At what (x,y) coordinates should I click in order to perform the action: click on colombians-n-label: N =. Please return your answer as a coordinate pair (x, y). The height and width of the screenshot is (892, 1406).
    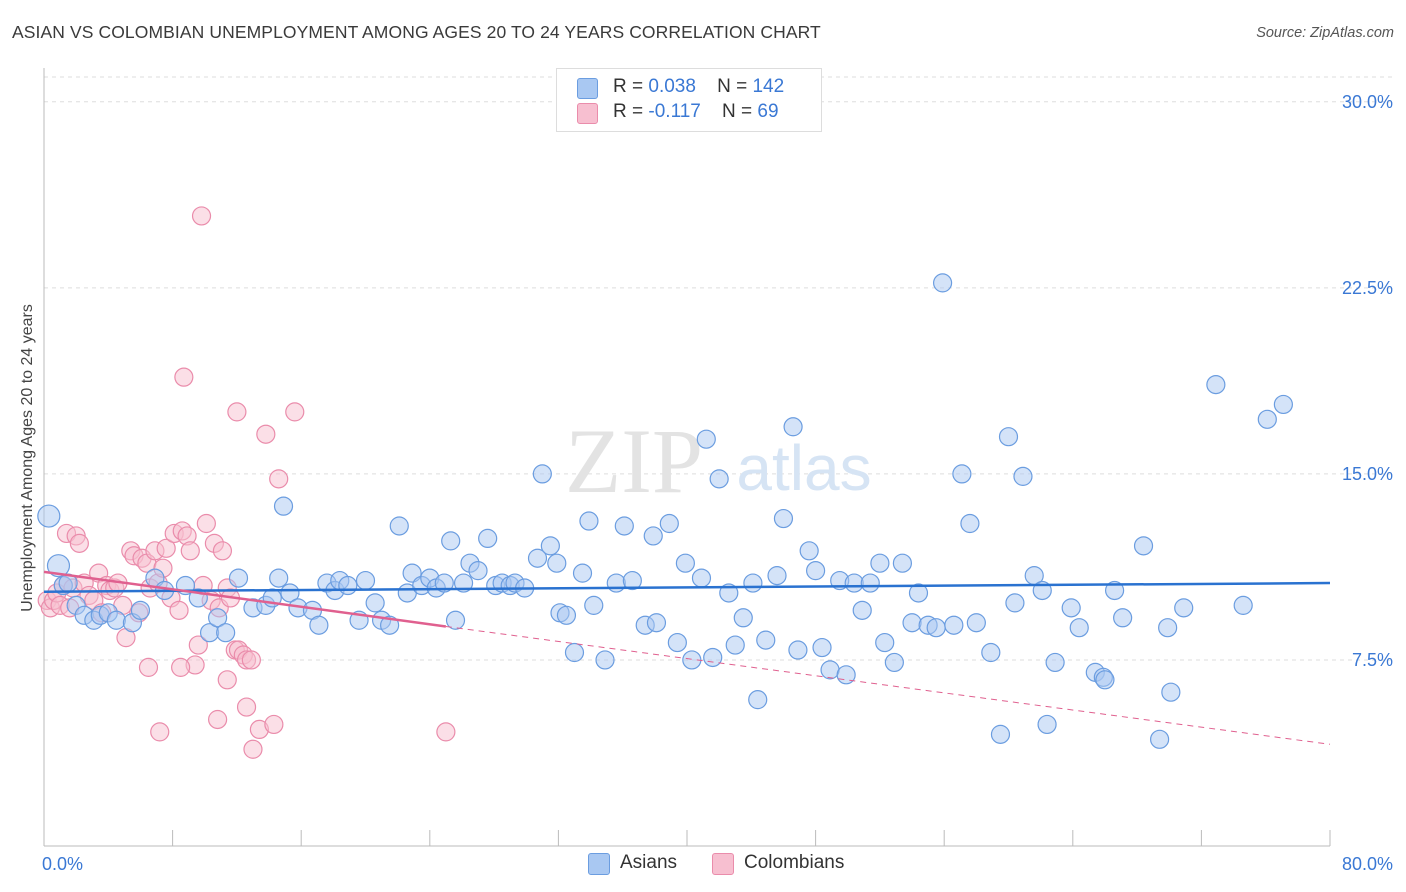
    Looking at the image, I should click on (737, 111).